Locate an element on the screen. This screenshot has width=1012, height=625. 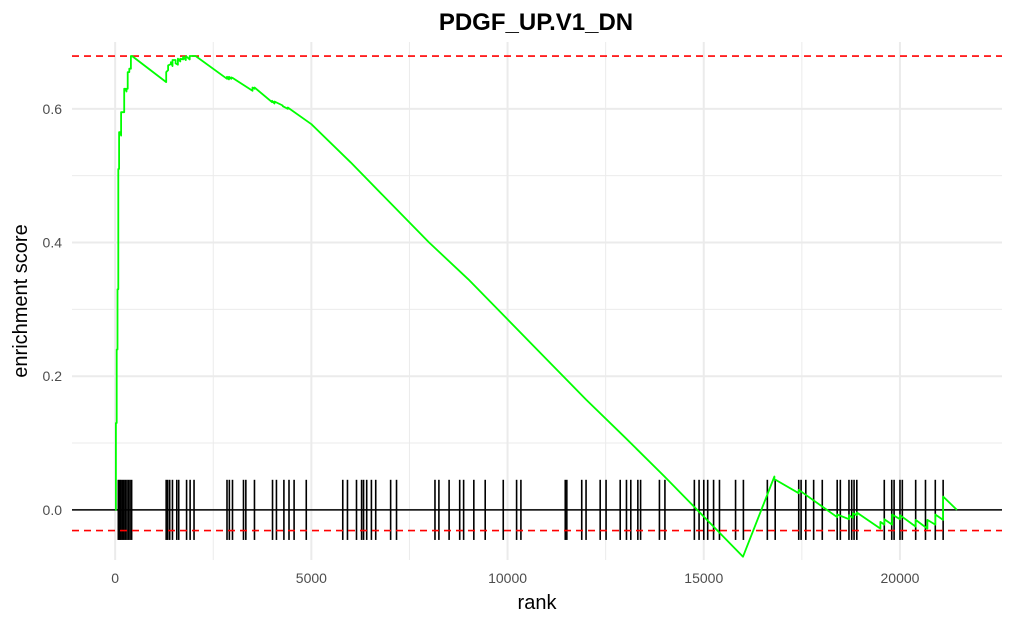
y-tick-label: 0.6 is located at coordinates (53, 109).